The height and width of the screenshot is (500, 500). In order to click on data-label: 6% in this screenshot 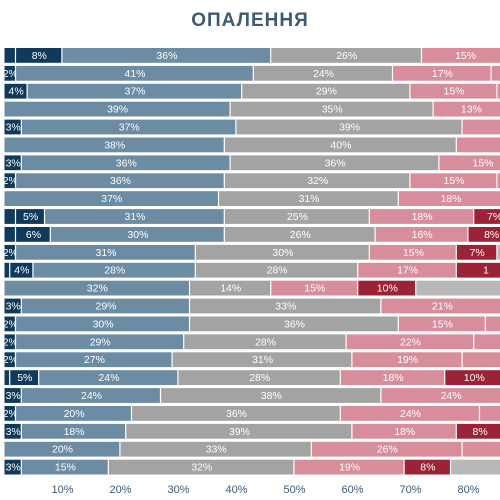, I will do `click(33, 235)`.